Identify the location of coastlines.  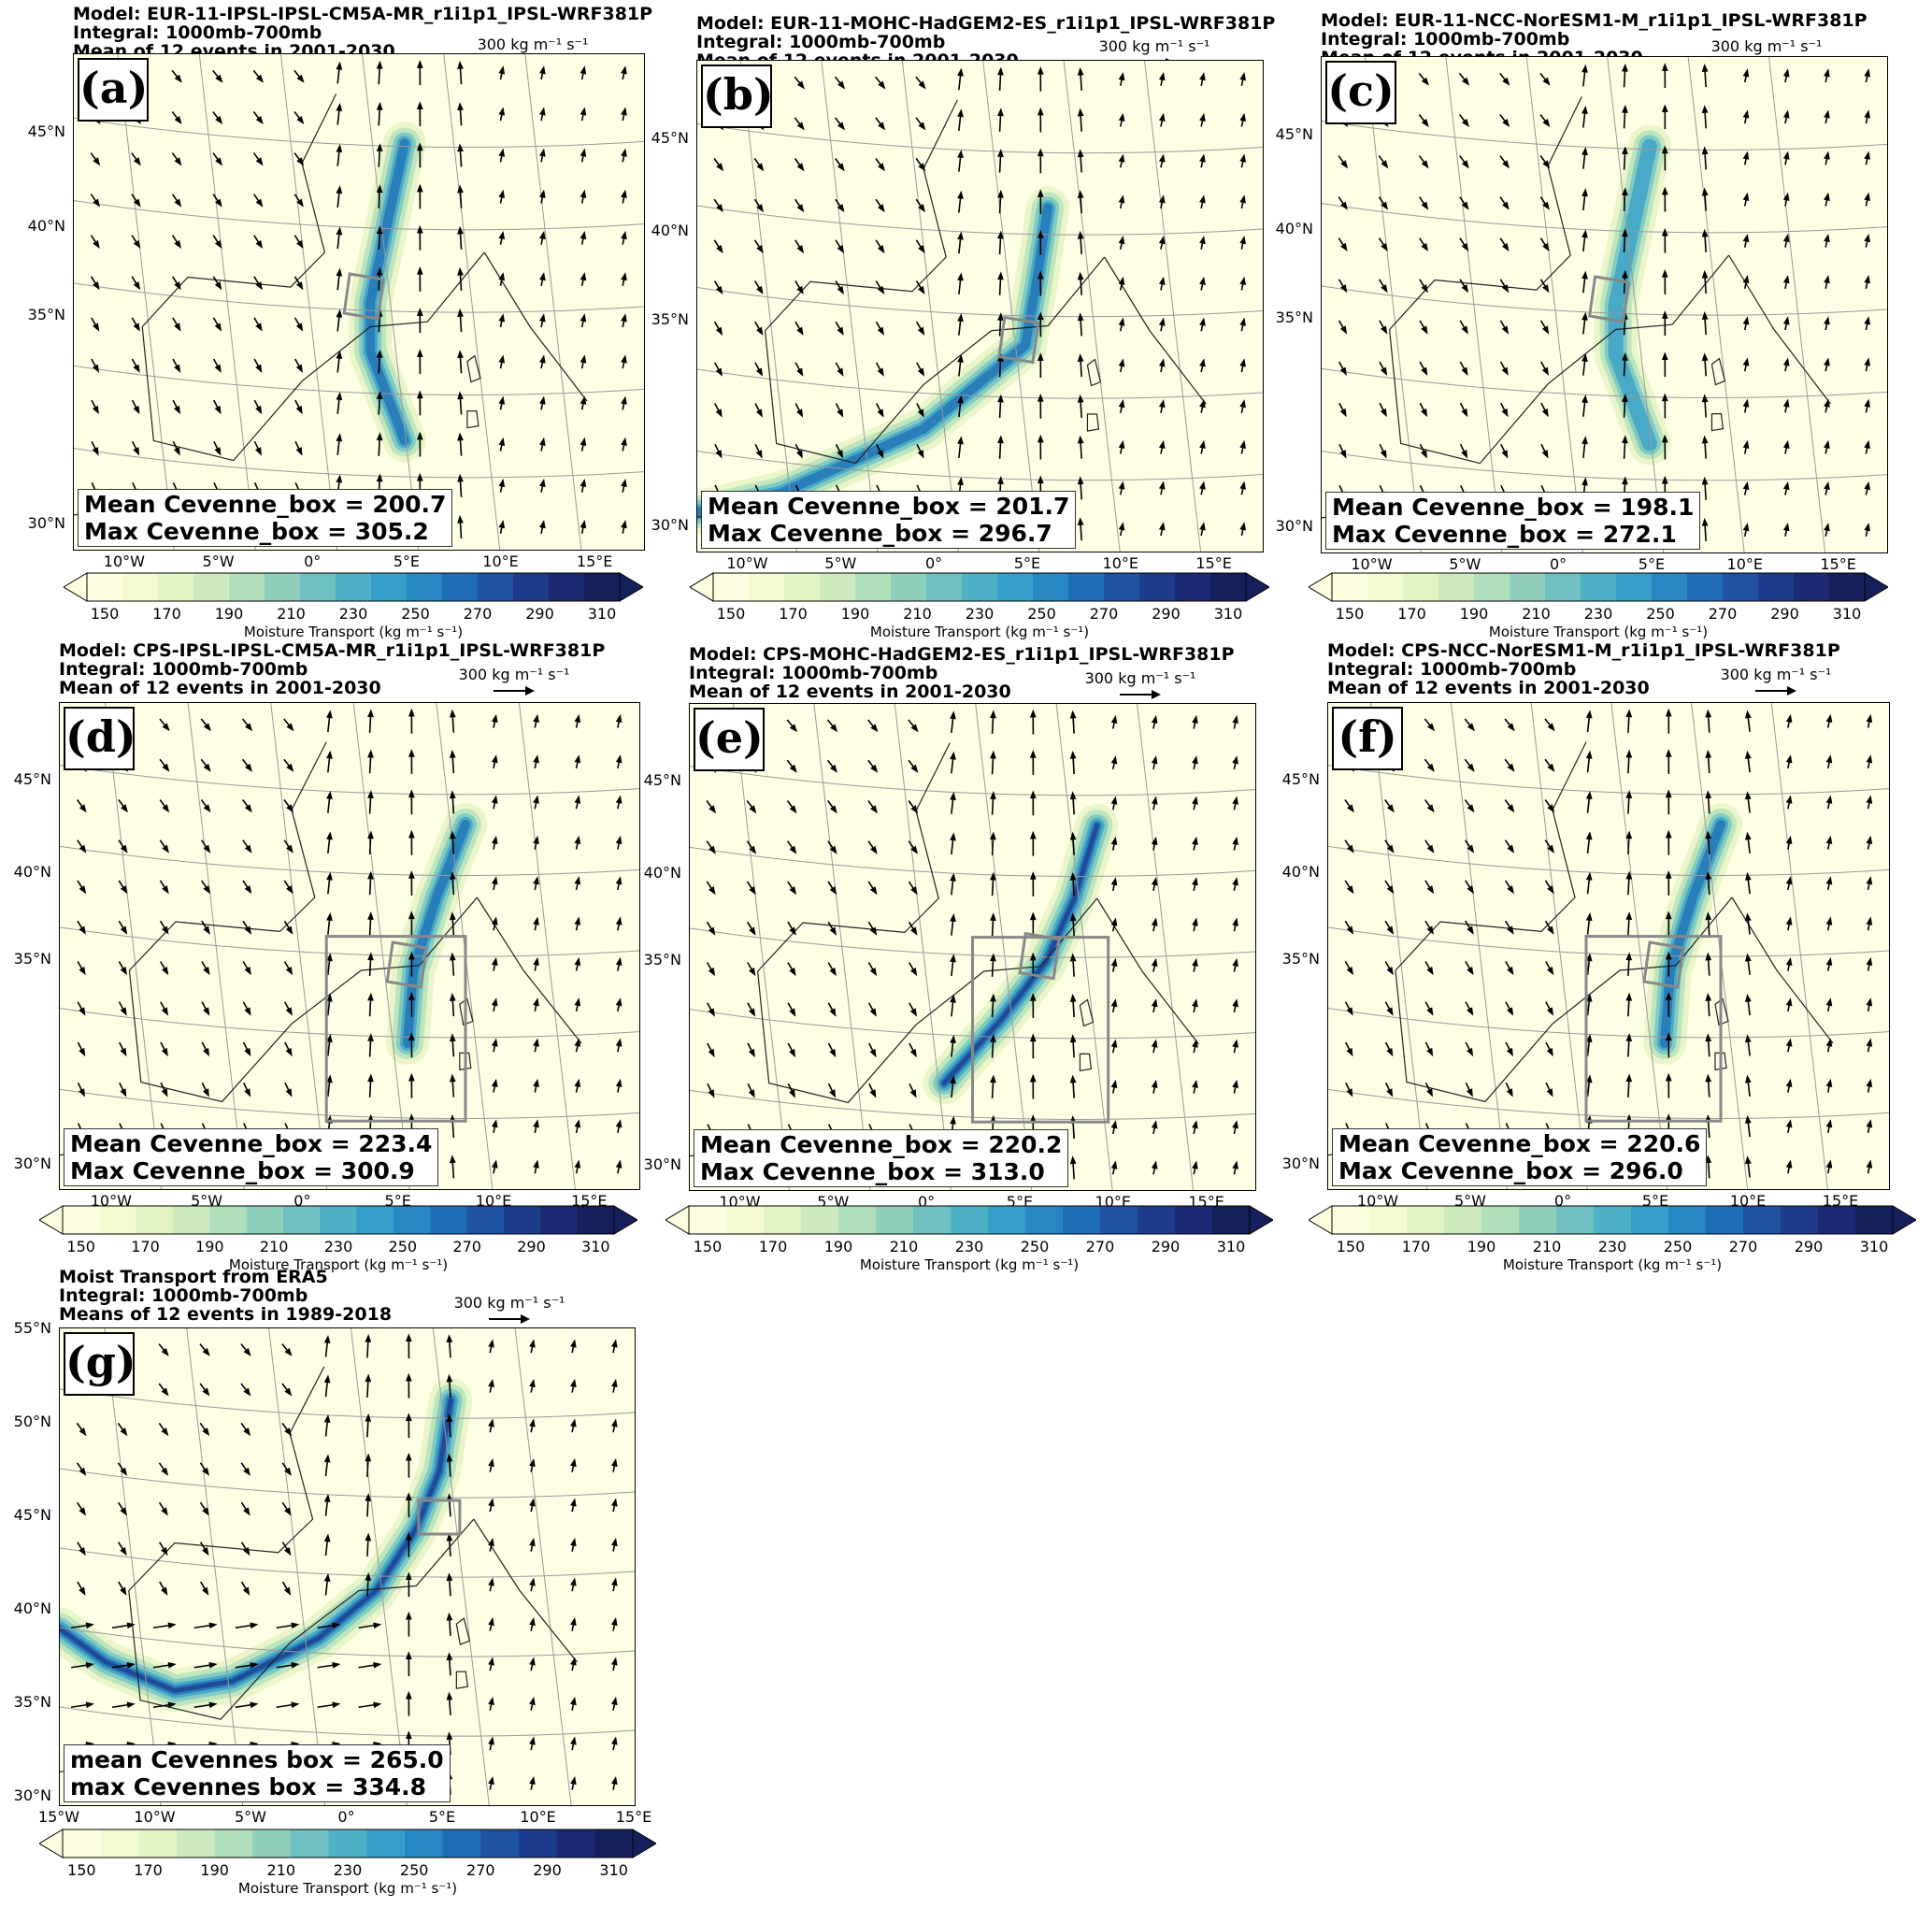
(952, 311).